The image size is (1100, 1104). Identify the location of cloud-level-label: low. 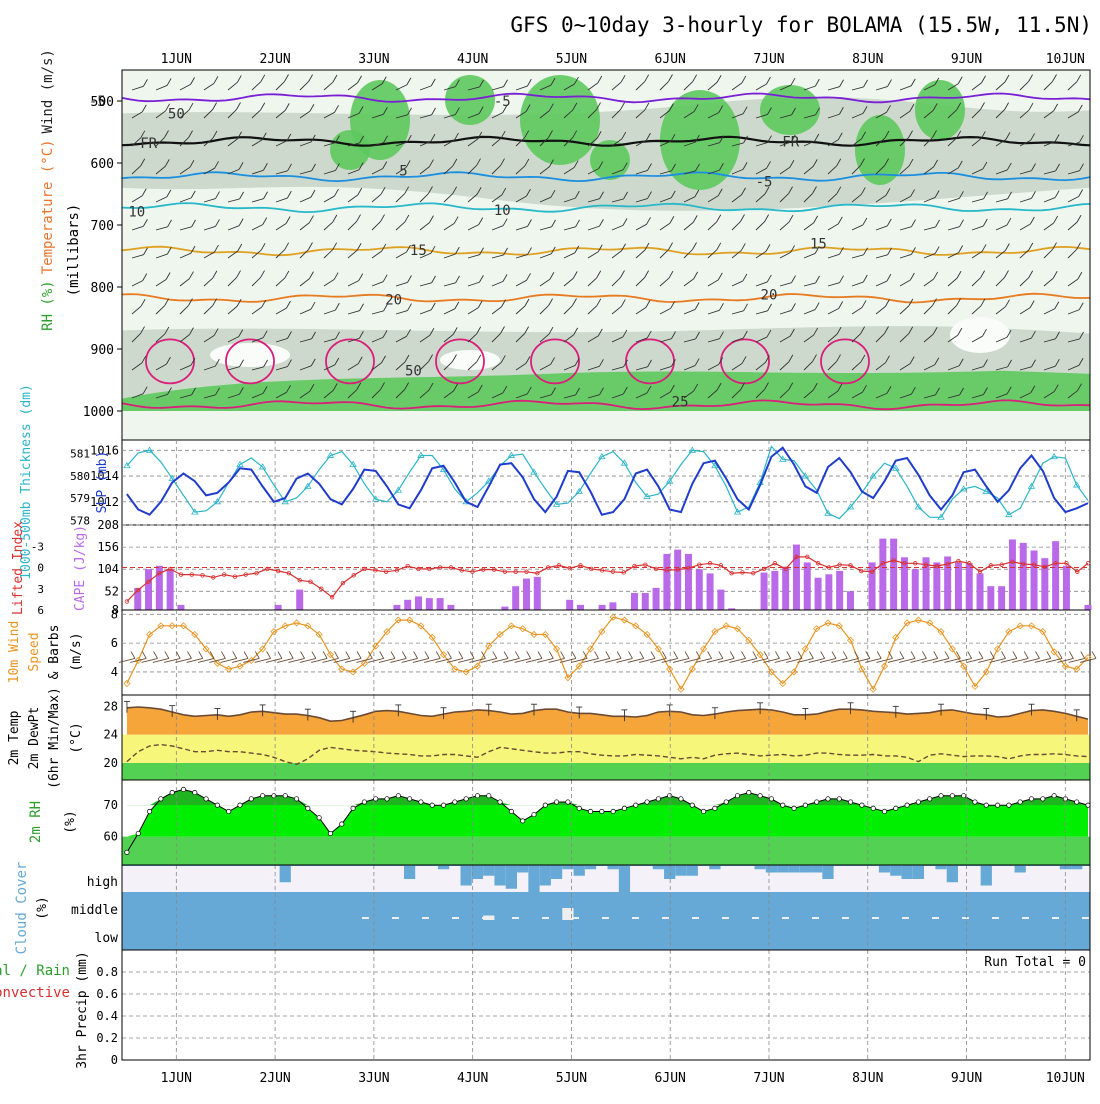
(107, 938).